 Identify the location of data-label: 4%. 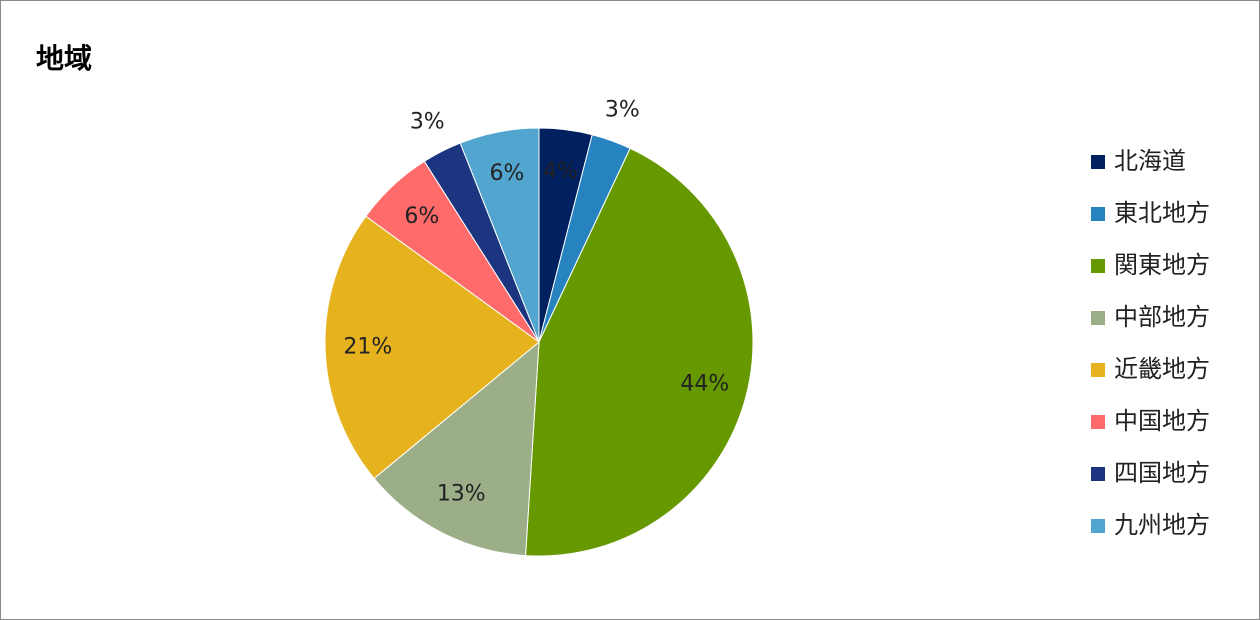
(560, 171).